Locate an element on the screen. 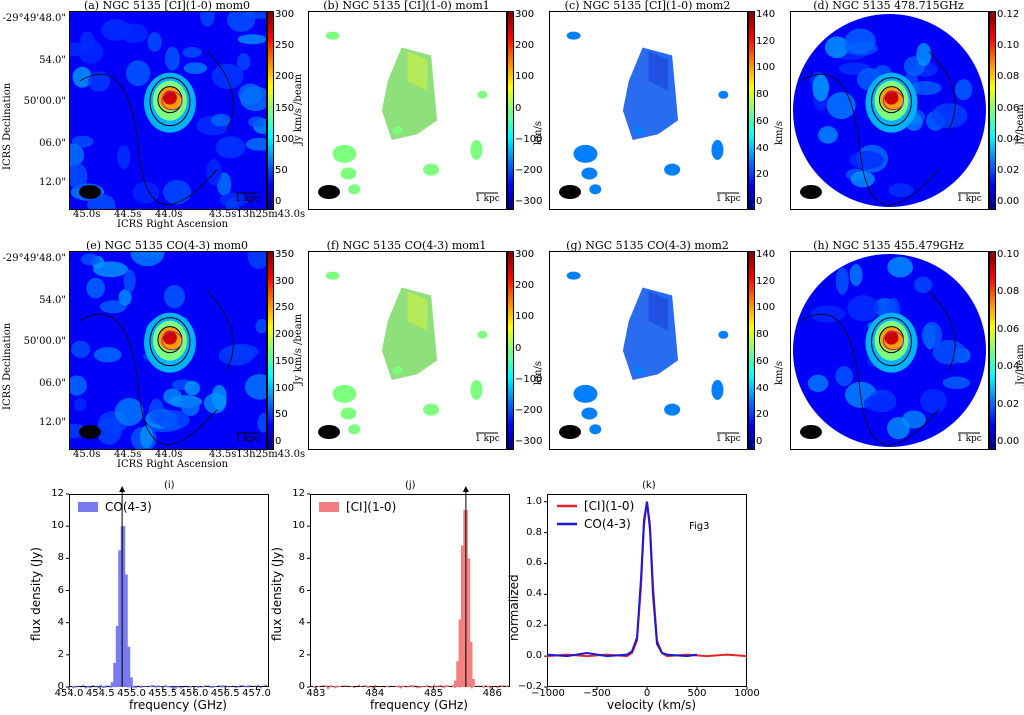 This screenshot has height=715, width=1024. colorbar-tick: 0.02 is located at coordinates (1008, 170).